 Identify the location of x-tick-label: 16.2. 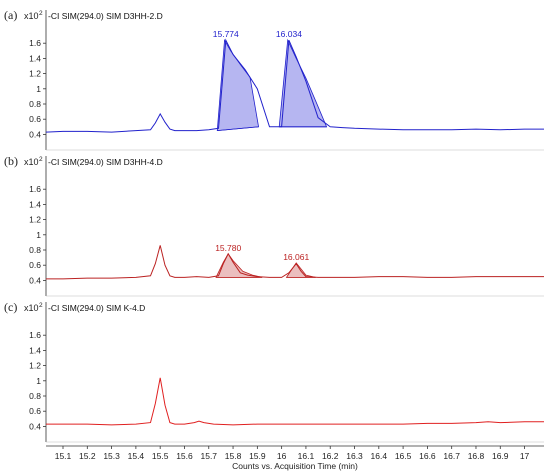
(330, 456).